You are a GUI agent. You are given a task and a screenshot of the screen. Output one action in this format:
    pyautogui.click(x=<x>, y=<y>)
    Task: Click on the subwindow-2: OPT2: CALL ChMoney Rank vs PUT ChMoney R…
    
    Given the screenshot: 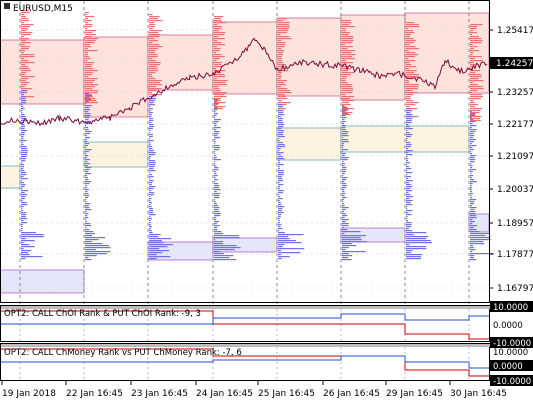 What is the action you would take?
    pyautogui.click(x=266, y=365)
    